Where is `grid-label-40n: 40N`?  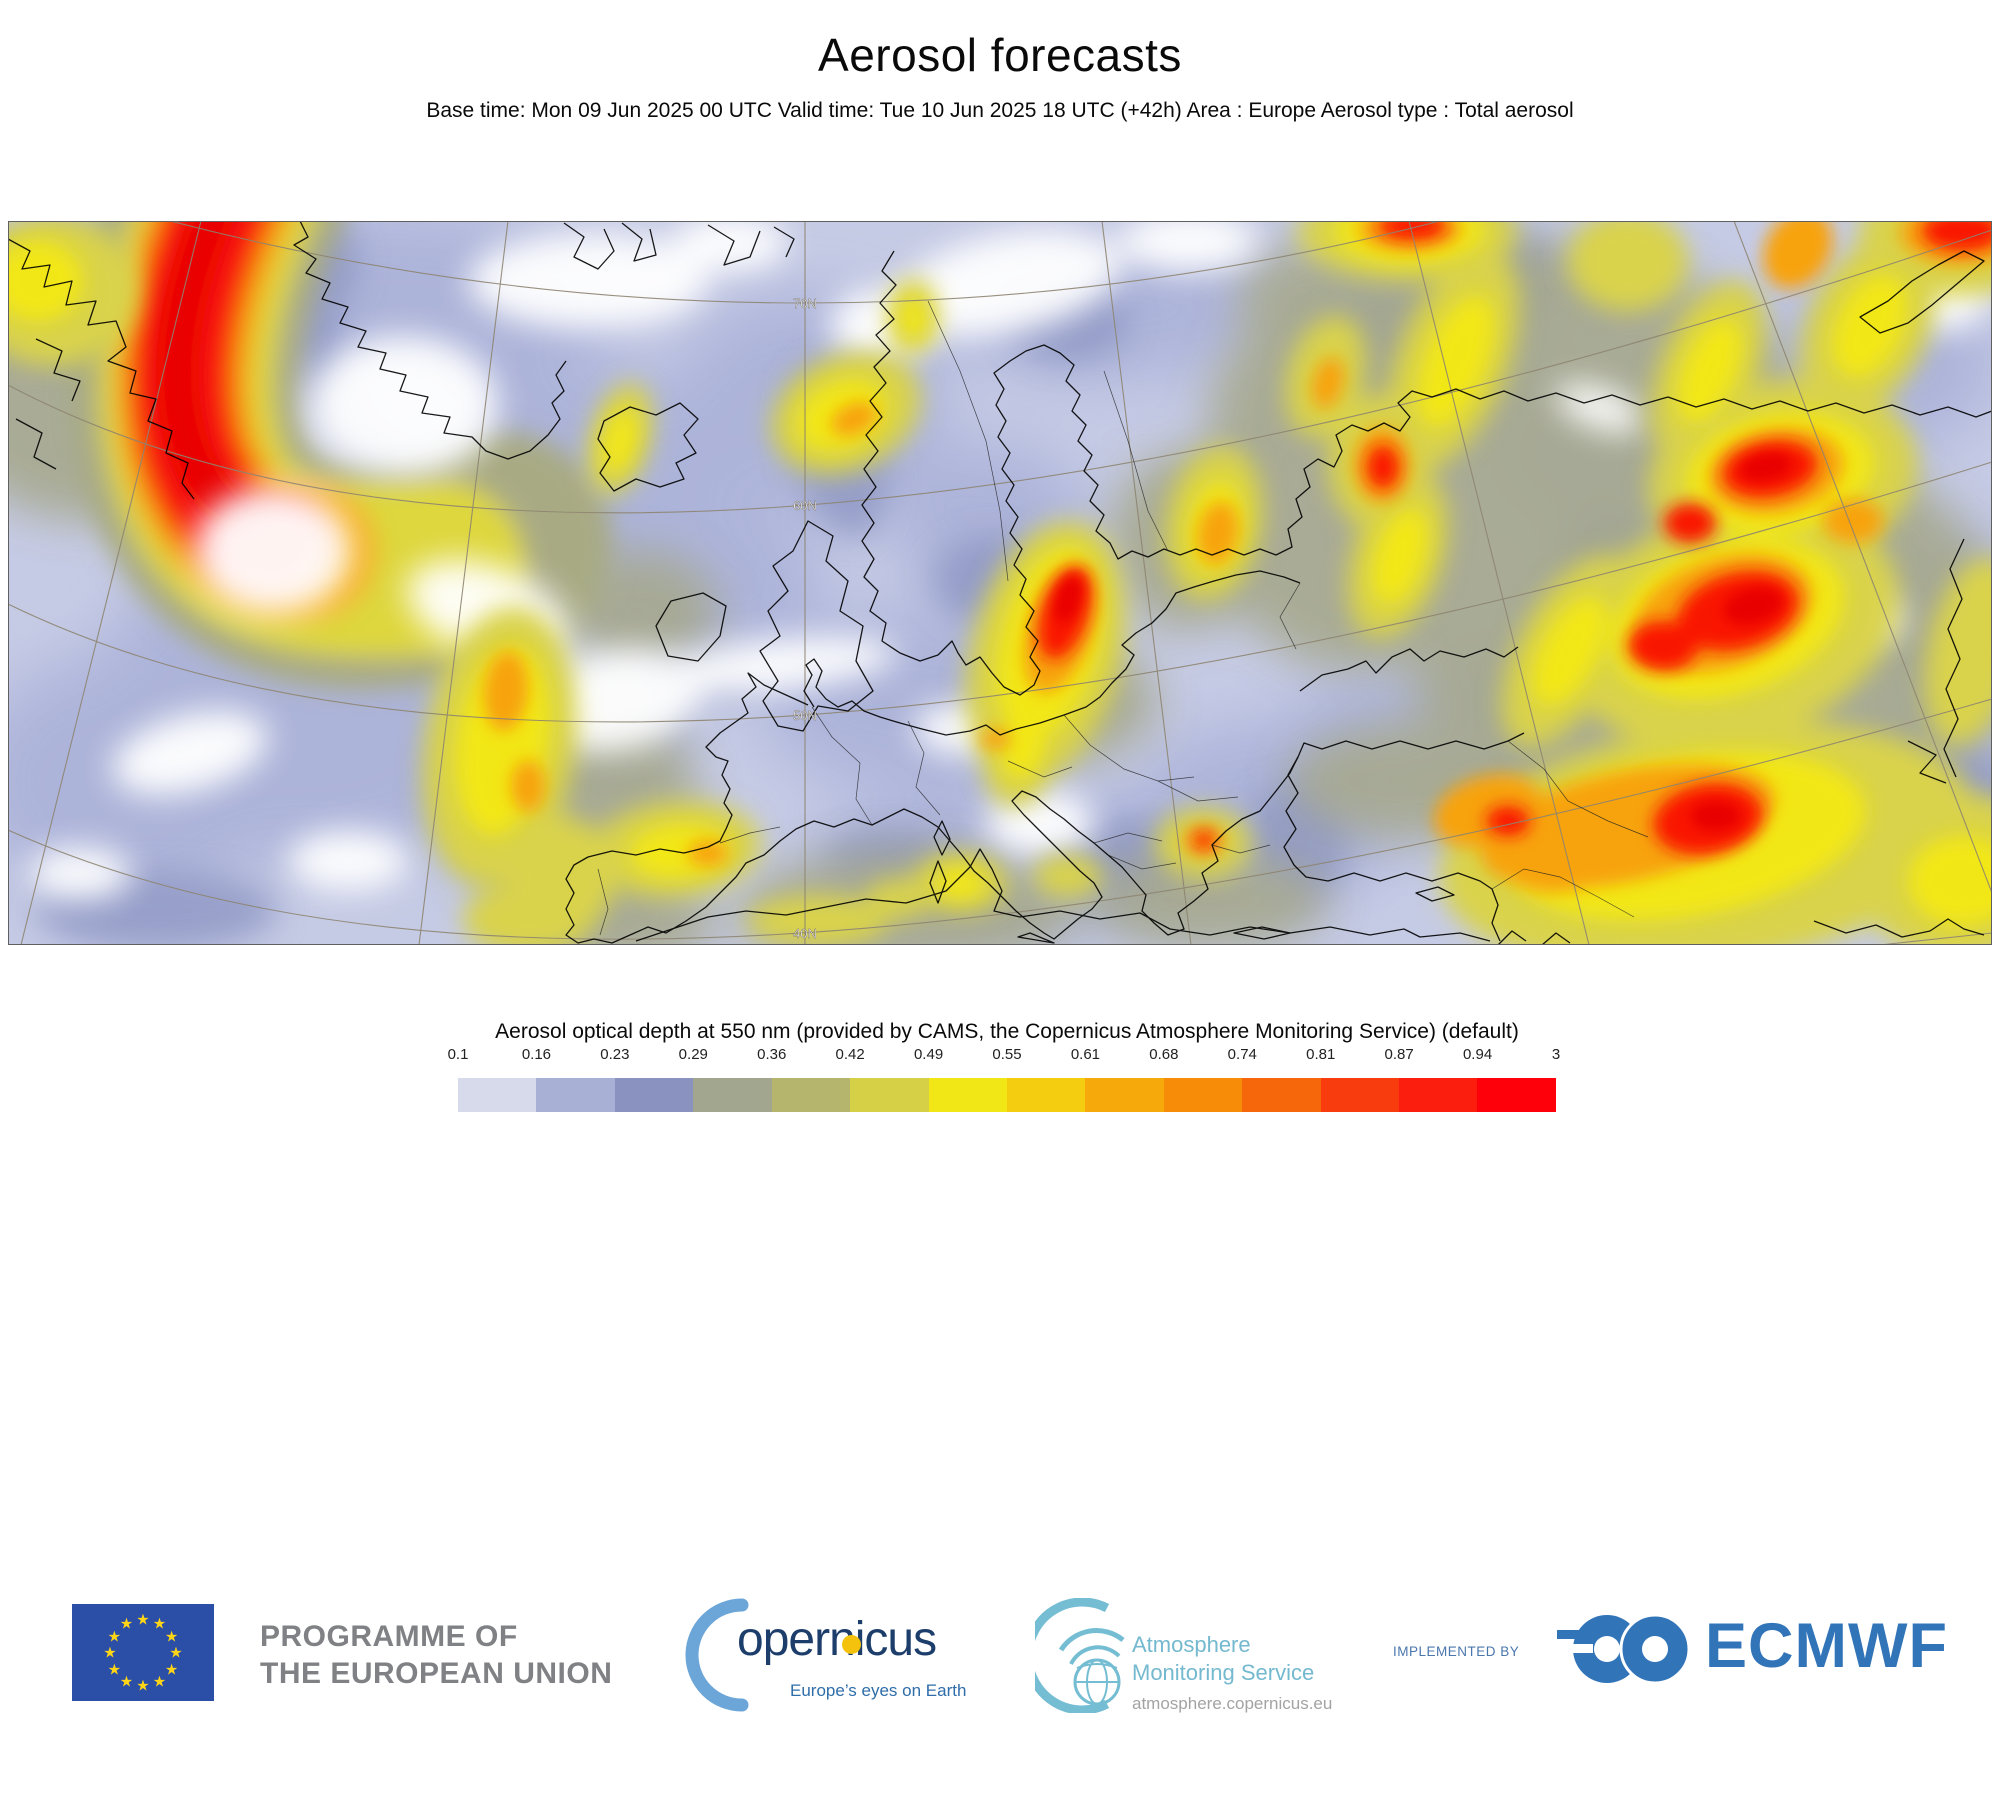
grid-label-40n: 40N is located at coordinates (805, 933).